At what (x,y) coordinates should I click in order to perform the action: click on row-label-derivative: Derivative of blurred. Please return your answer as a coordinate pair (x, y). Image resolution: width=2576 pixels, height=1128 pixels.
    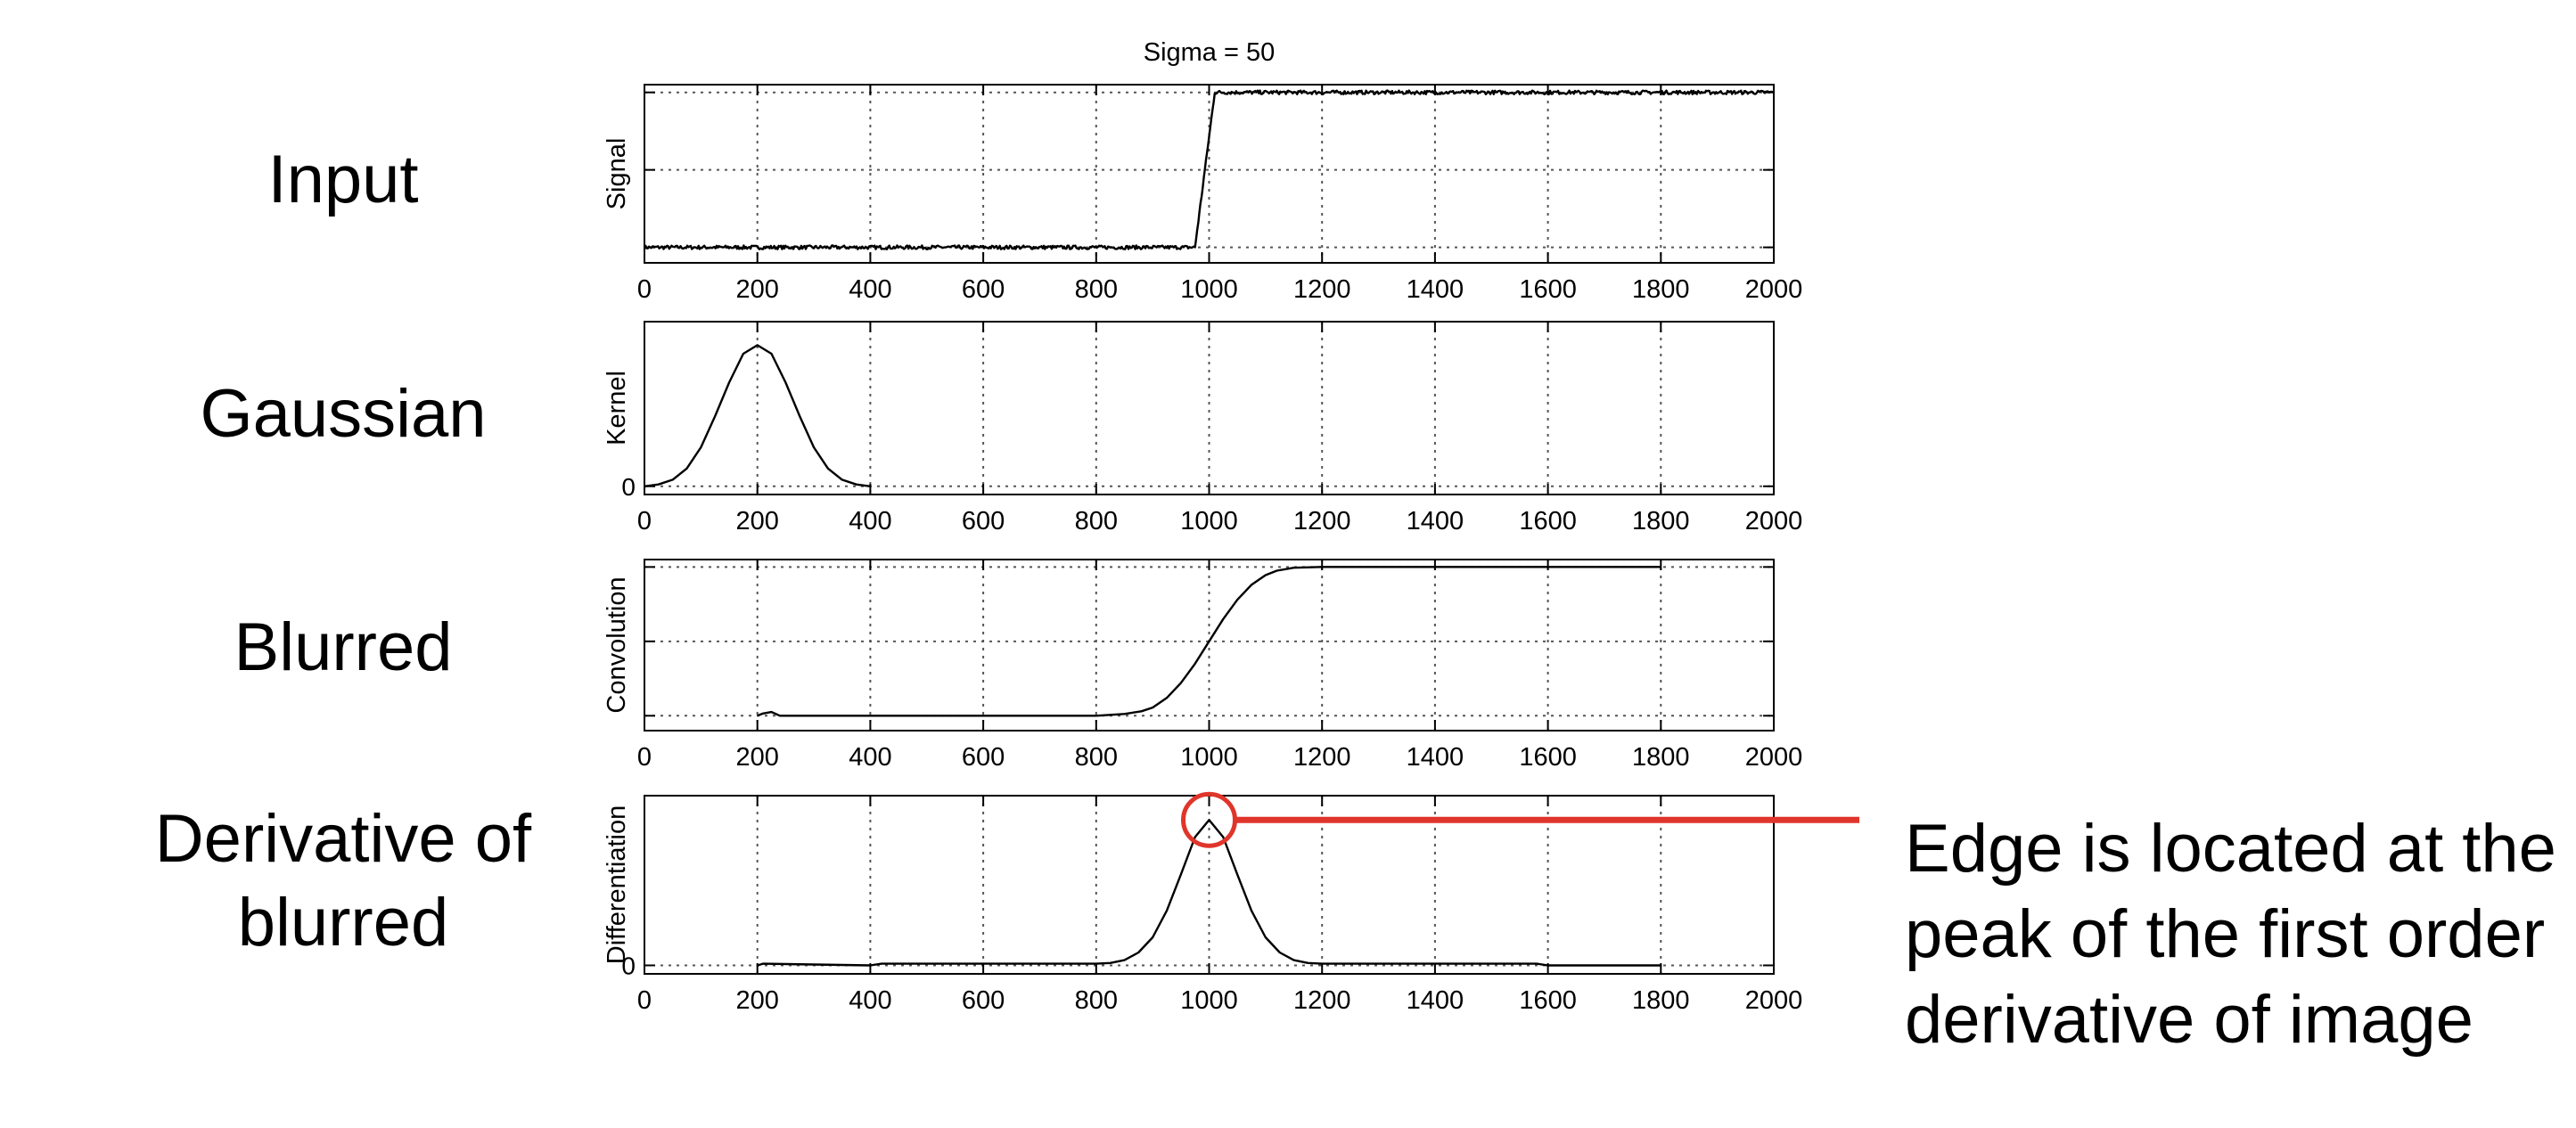
    Looking at the image, I should click on (343, 880).